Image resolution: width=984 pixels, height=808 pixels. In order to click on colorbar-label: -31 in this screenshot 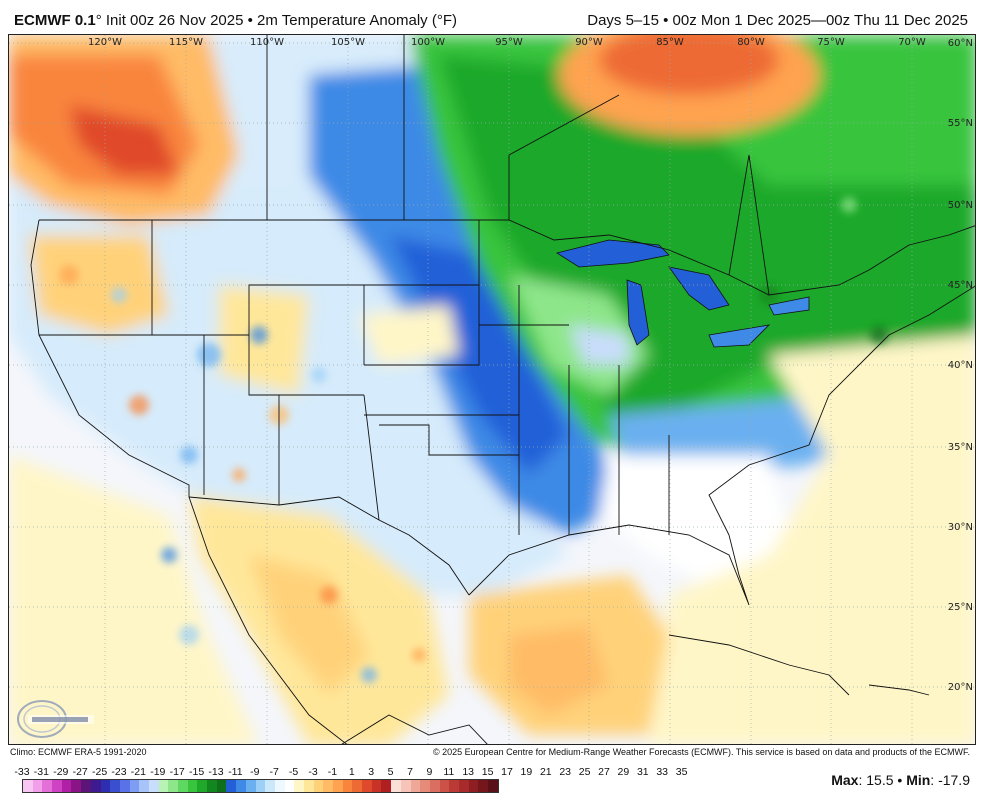, I will do `click(41, 772)`.